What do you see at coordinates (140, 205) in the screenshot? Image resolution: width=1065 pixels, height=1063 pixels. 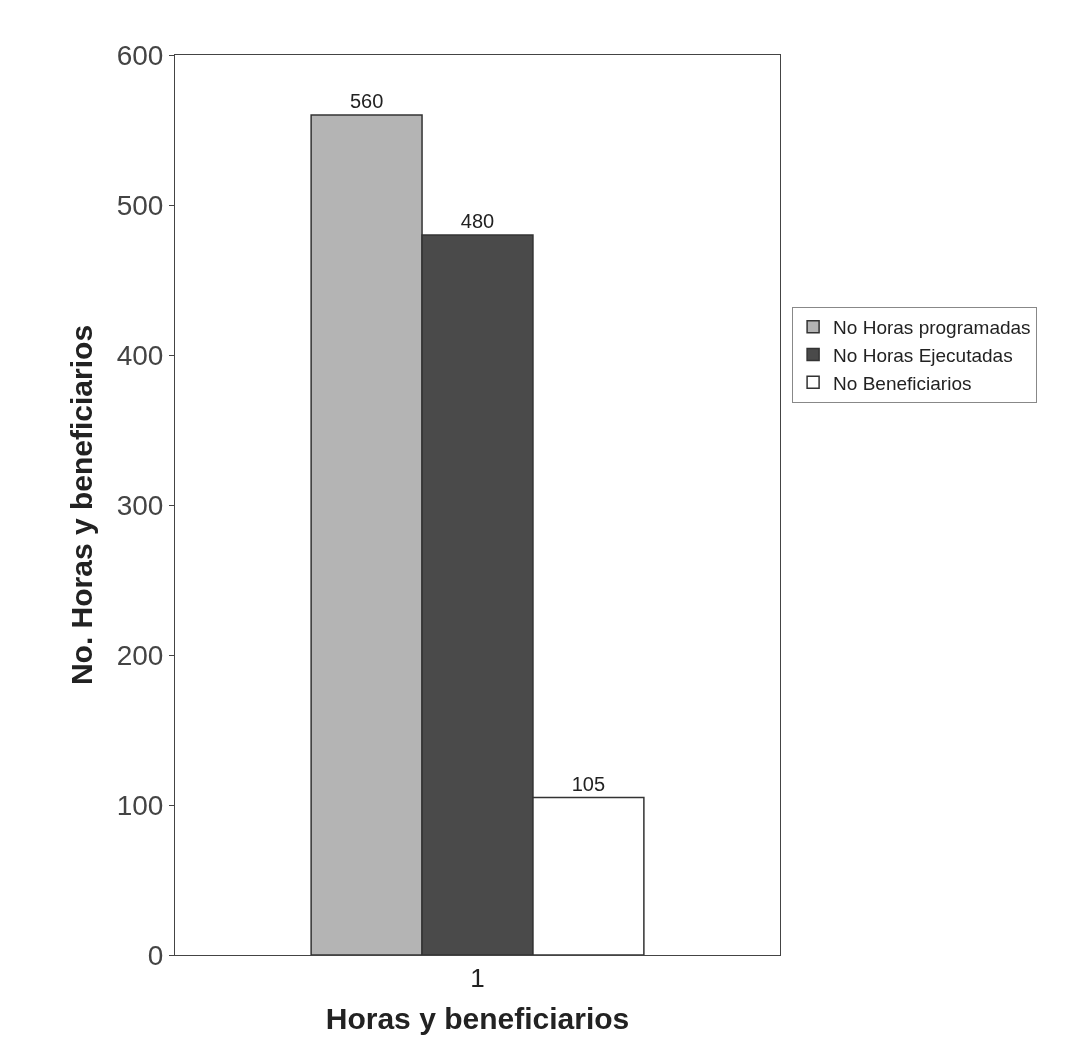 I see `y-tick-label: 500` at bounding box center [140, 205].